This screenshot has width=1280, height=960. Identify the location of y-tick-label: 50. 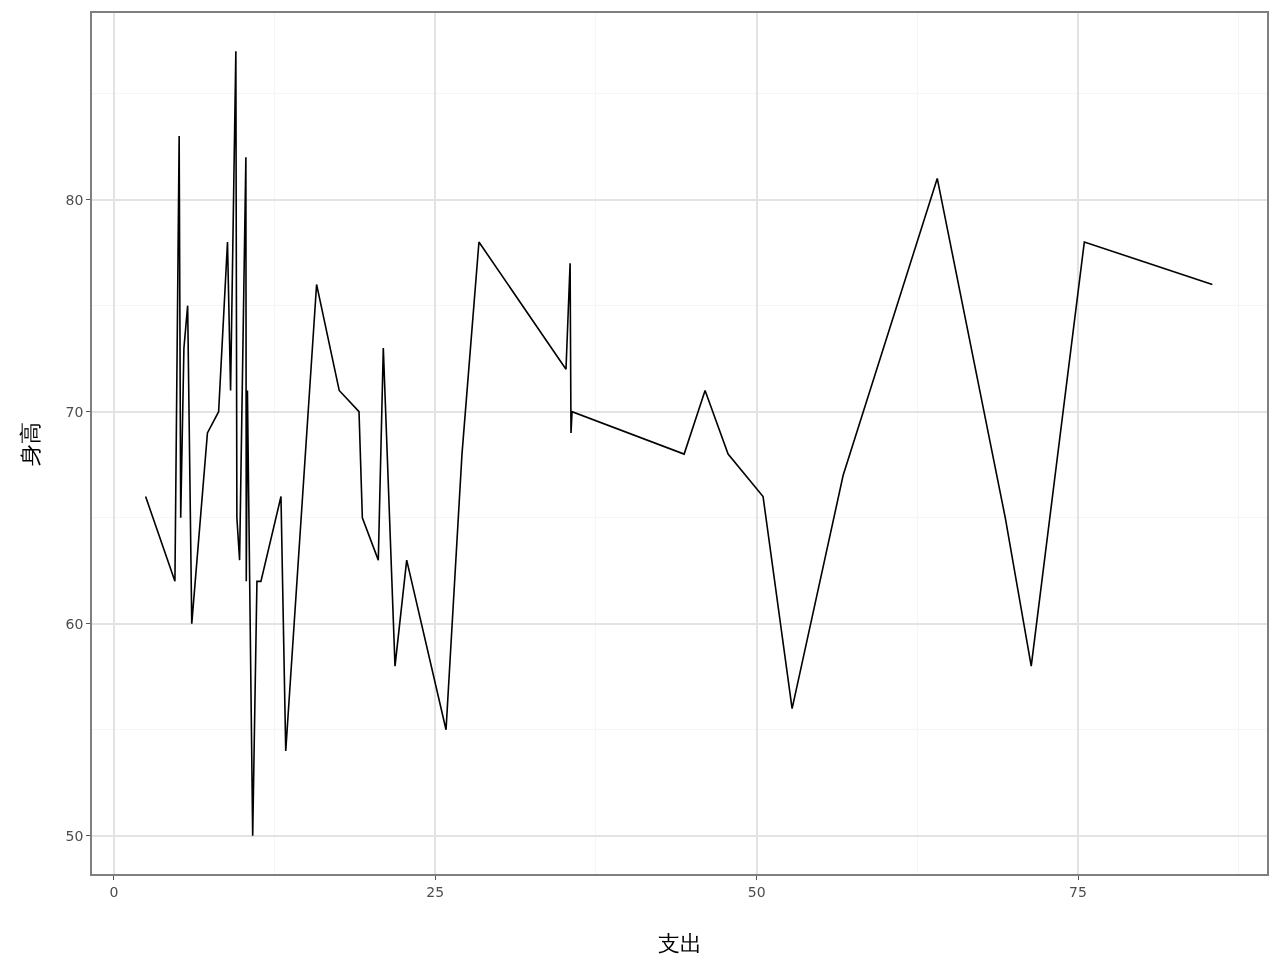
(74, 835).